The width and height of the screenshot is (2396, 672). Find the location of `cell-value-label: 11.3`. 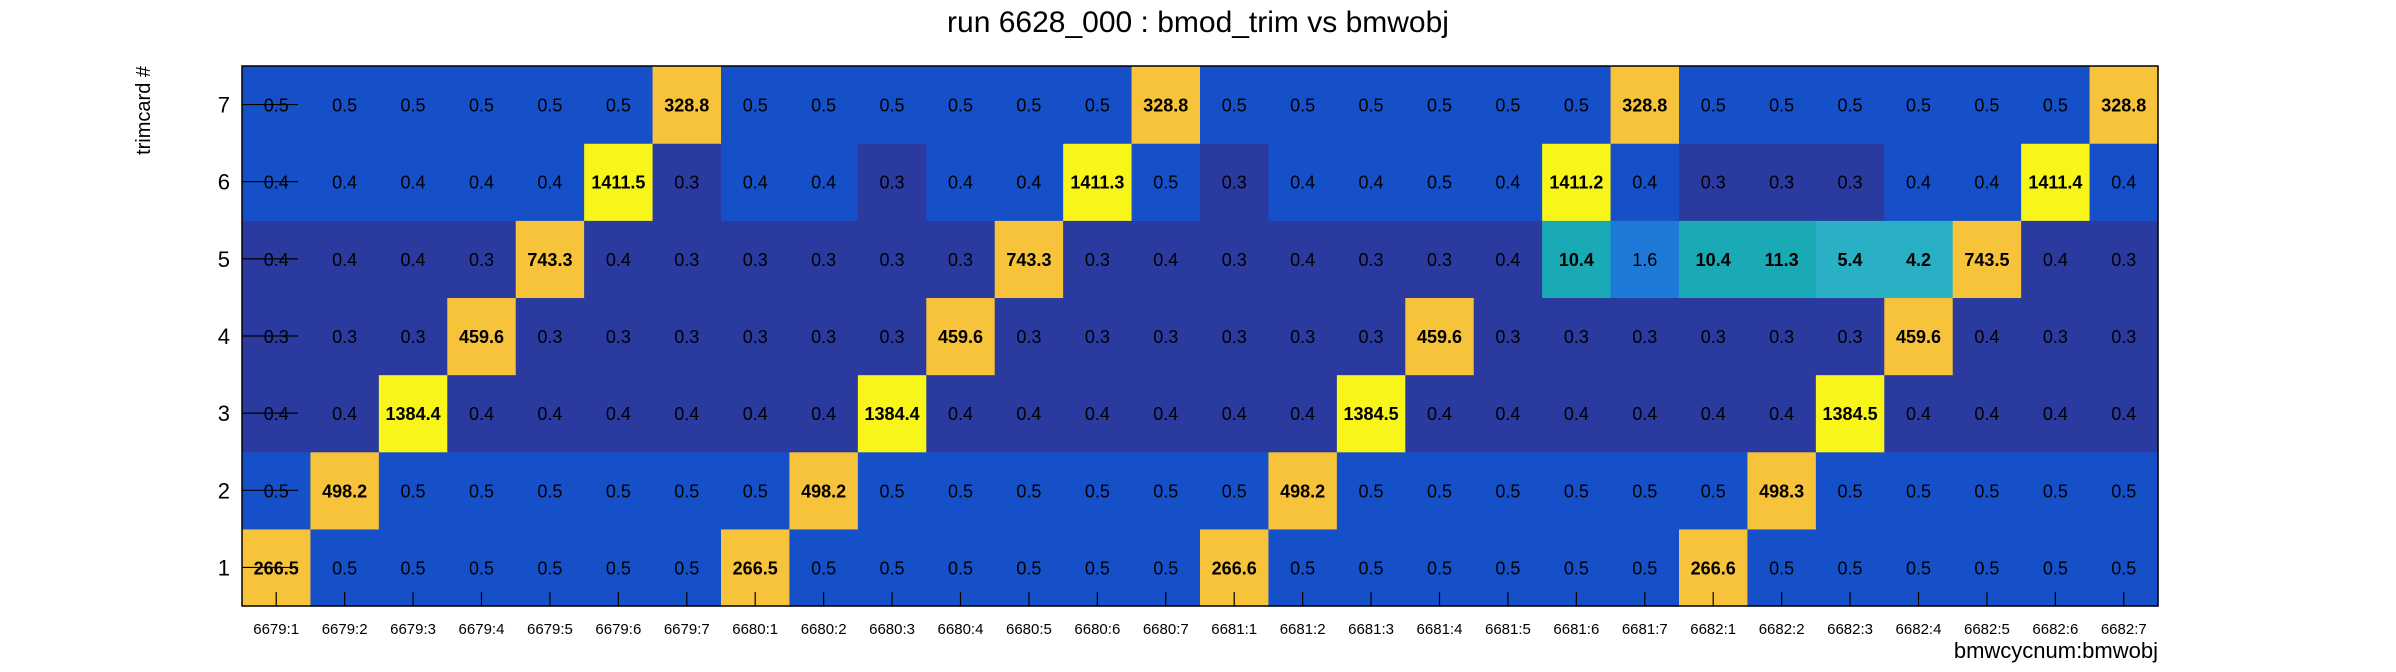

cell-value-label: 11.3 is located at coordinates (1782, 260).